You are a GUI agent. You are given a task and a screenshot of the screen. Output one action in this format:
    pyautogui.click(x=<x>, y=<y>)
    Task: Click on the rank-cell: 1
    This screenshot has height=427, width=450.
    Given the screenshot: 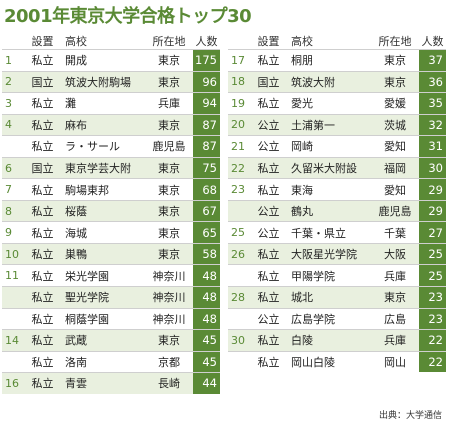 What is the action you would take?
    pyautogui.click(x=8, y=60)
    